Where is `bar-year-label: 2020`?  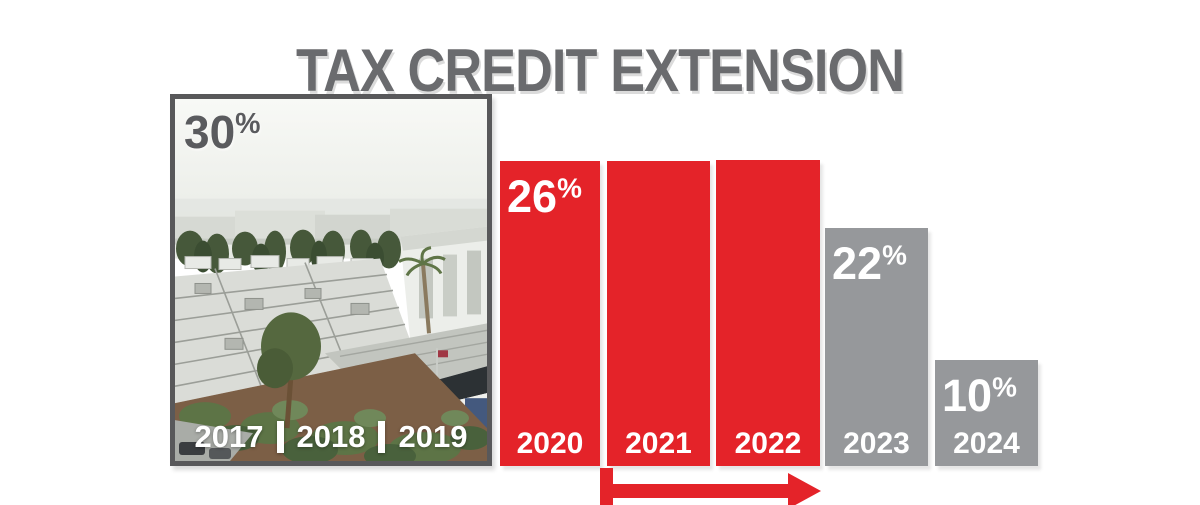 bar-year-label: 2020 is located at coordinates (550, 443).